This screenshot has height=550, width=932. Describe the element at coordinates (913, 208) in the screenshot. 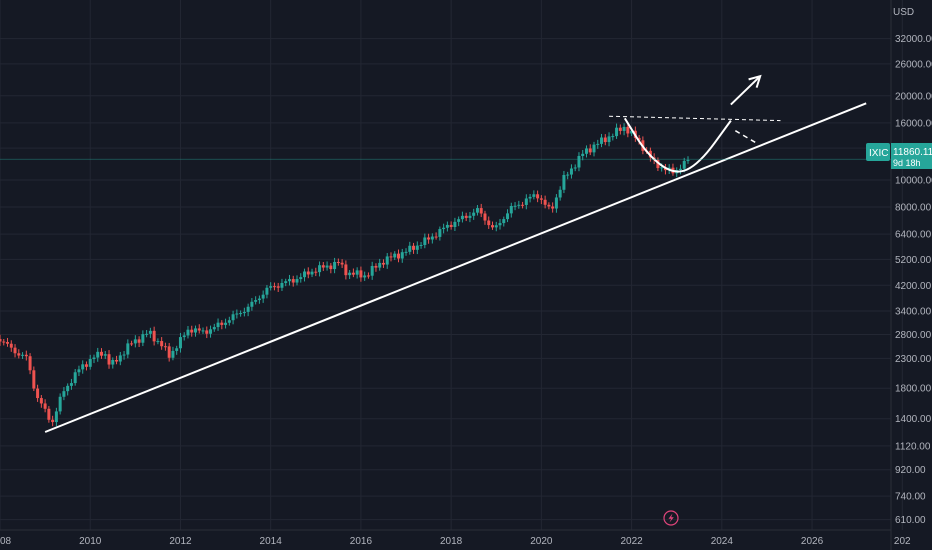

I see `y-tick-label: 8000.00` at that location.